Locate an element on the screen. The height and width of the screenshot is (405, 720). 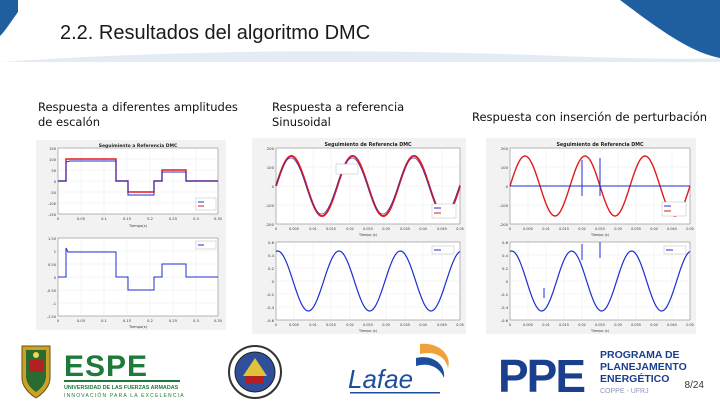
disturbance-bottom-xtick: 0.015 is located at coordinates (564, 325).